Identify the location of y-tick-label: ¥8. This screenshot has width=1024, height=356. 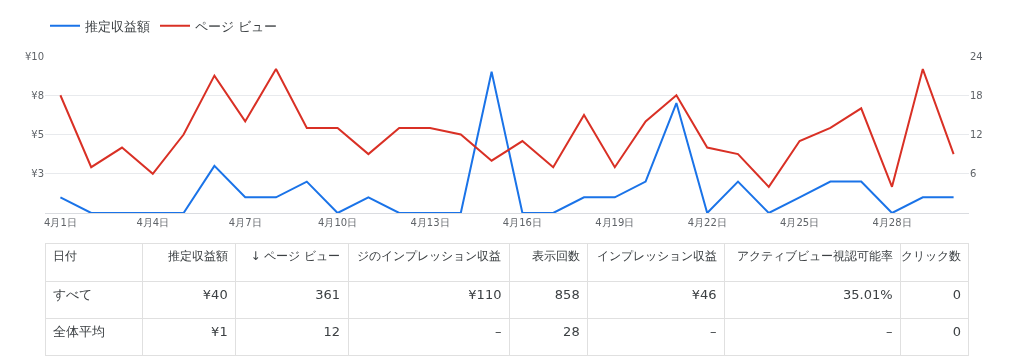
(37, 95).